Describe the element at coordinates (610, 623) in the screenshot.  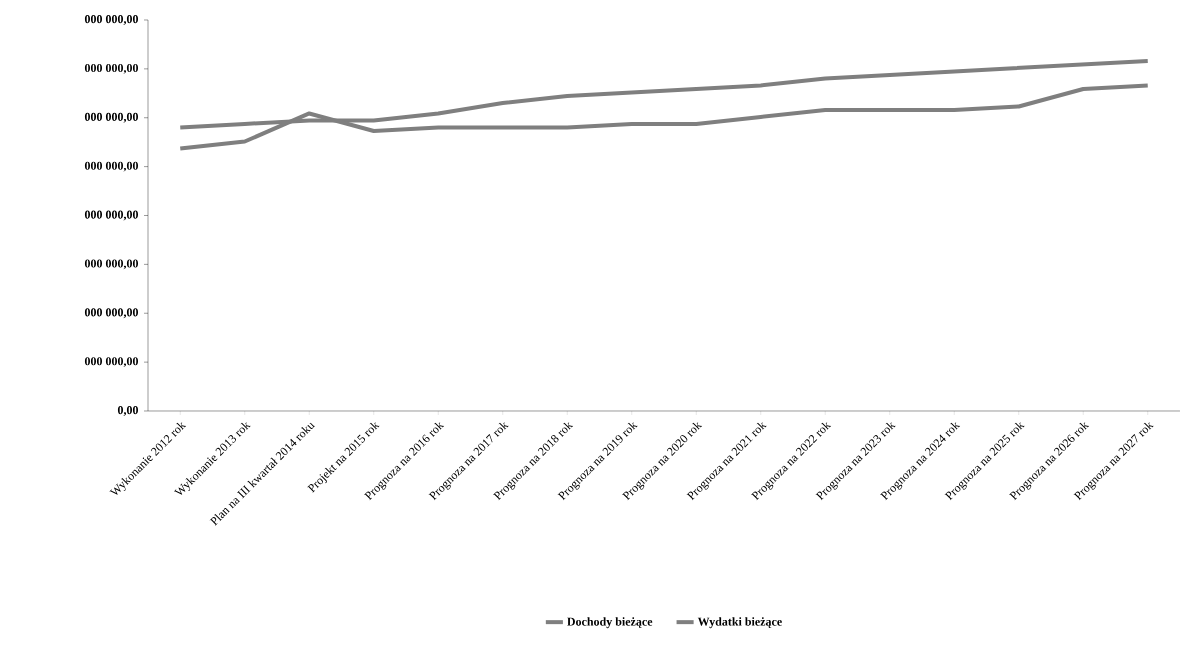
I see `legend-label: Dochody bieżące` at that location.